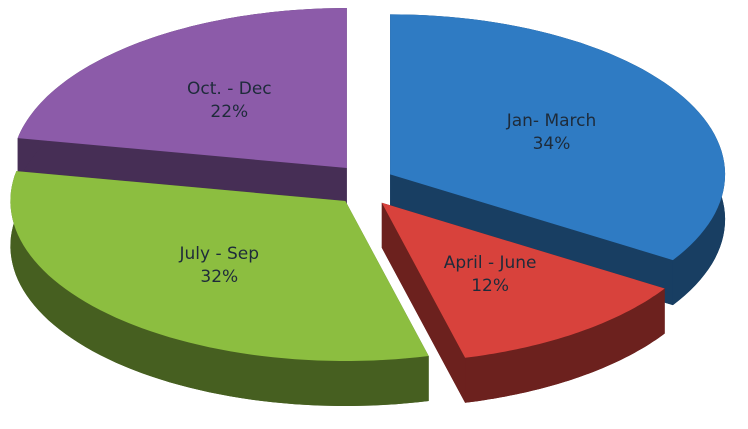 The height and width of the screenshot is (429, 748). I want to click on slice-value-label: 34%, so click(552, 144).